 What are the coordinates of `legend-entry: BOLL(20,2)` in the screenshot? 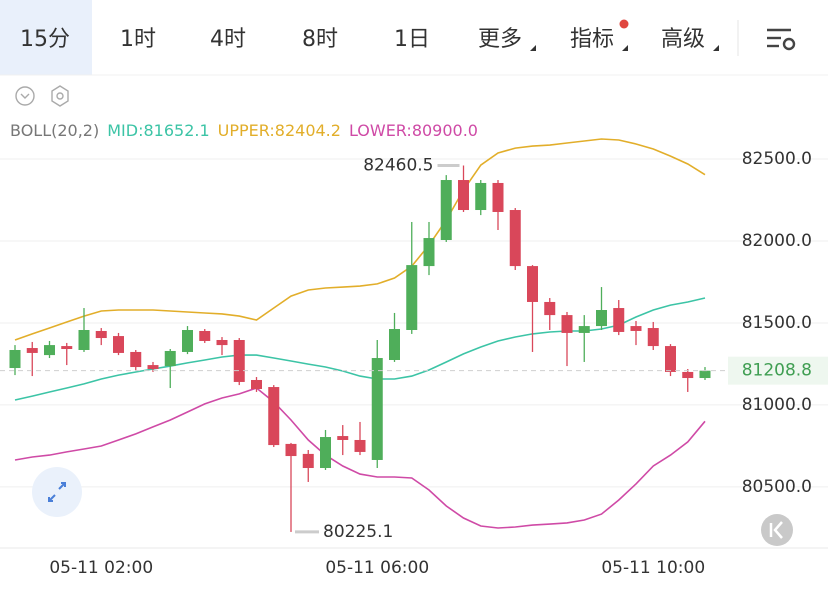 It's located at (54, 130).